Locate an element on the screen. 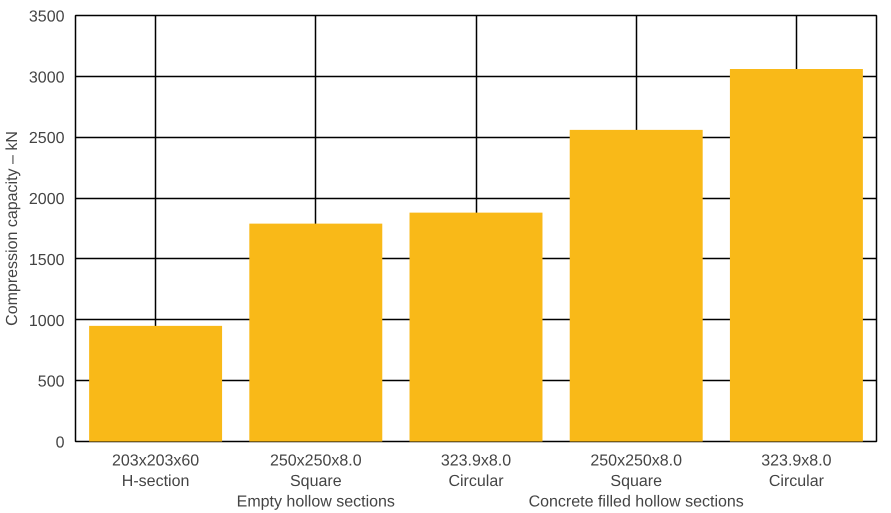 This screenshot has height=513, width=891. y-tick-label: 3000 is located at coordinates (46, 77).